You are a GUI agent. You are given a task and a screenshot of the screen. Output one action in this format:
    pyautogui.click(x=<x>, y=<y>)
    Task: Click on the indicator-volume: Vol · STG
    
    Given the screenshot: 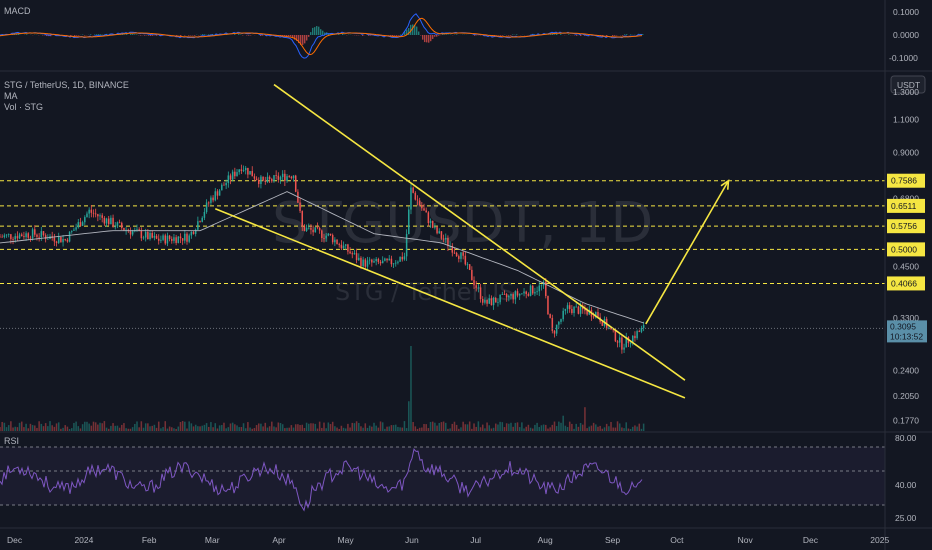 What is the action you would take?
    pyautogui.click(x=23, y=107)
    